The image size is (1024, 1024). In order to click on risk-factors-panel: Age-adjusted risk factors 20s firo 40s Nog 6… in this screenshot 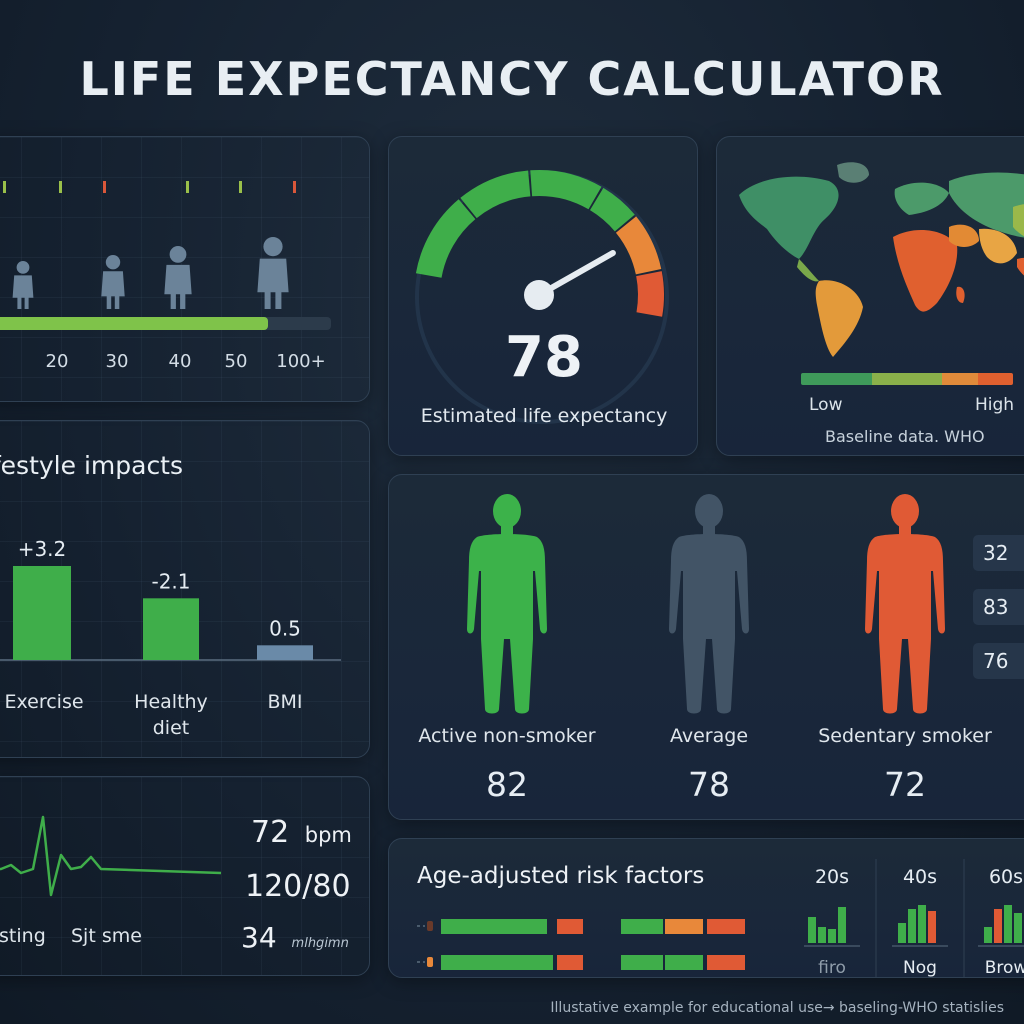, I will do `click(706, 908)`.